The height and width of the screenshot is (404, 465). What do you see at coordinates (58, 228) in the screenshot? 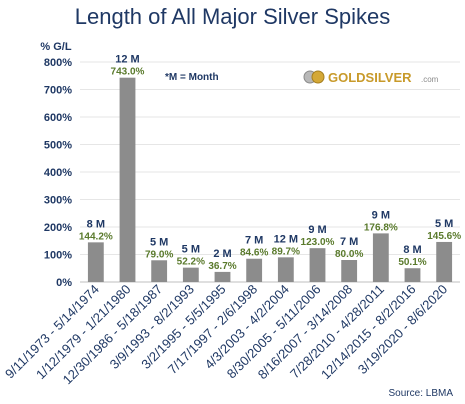
I see `y-tick-label: 200%` at bounding box center [58, 228].